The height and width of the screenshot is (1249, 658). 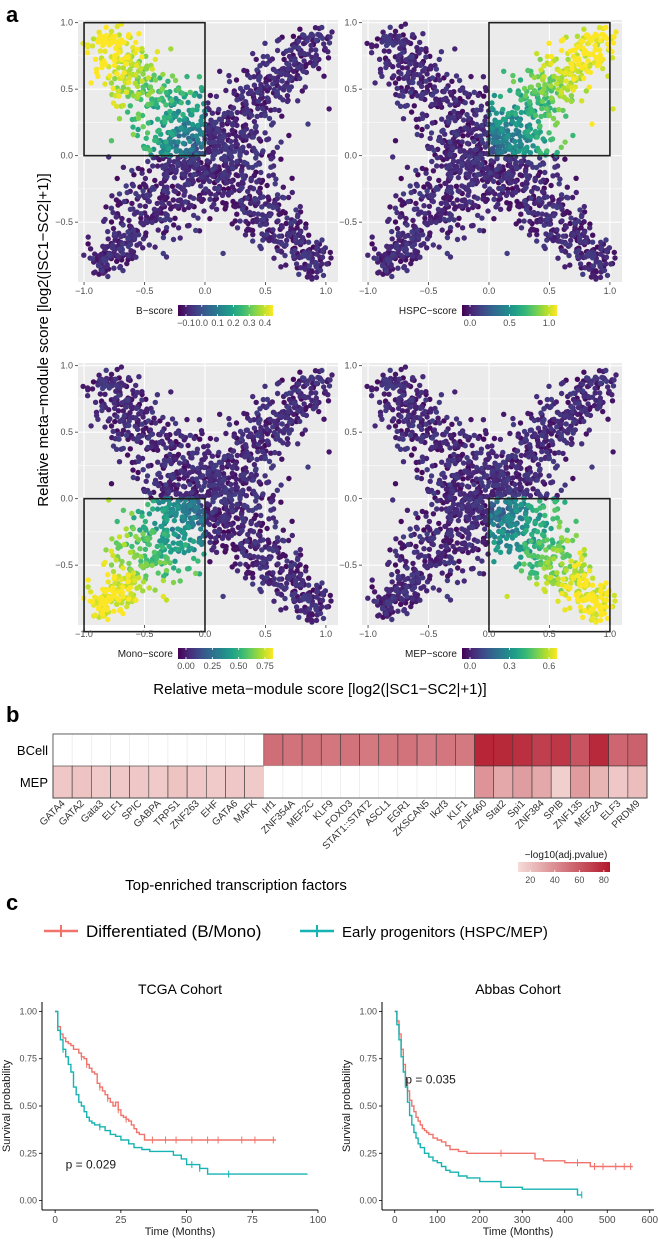 I want to click on colorbar-label: 1.0, so click(x=549, y=323).